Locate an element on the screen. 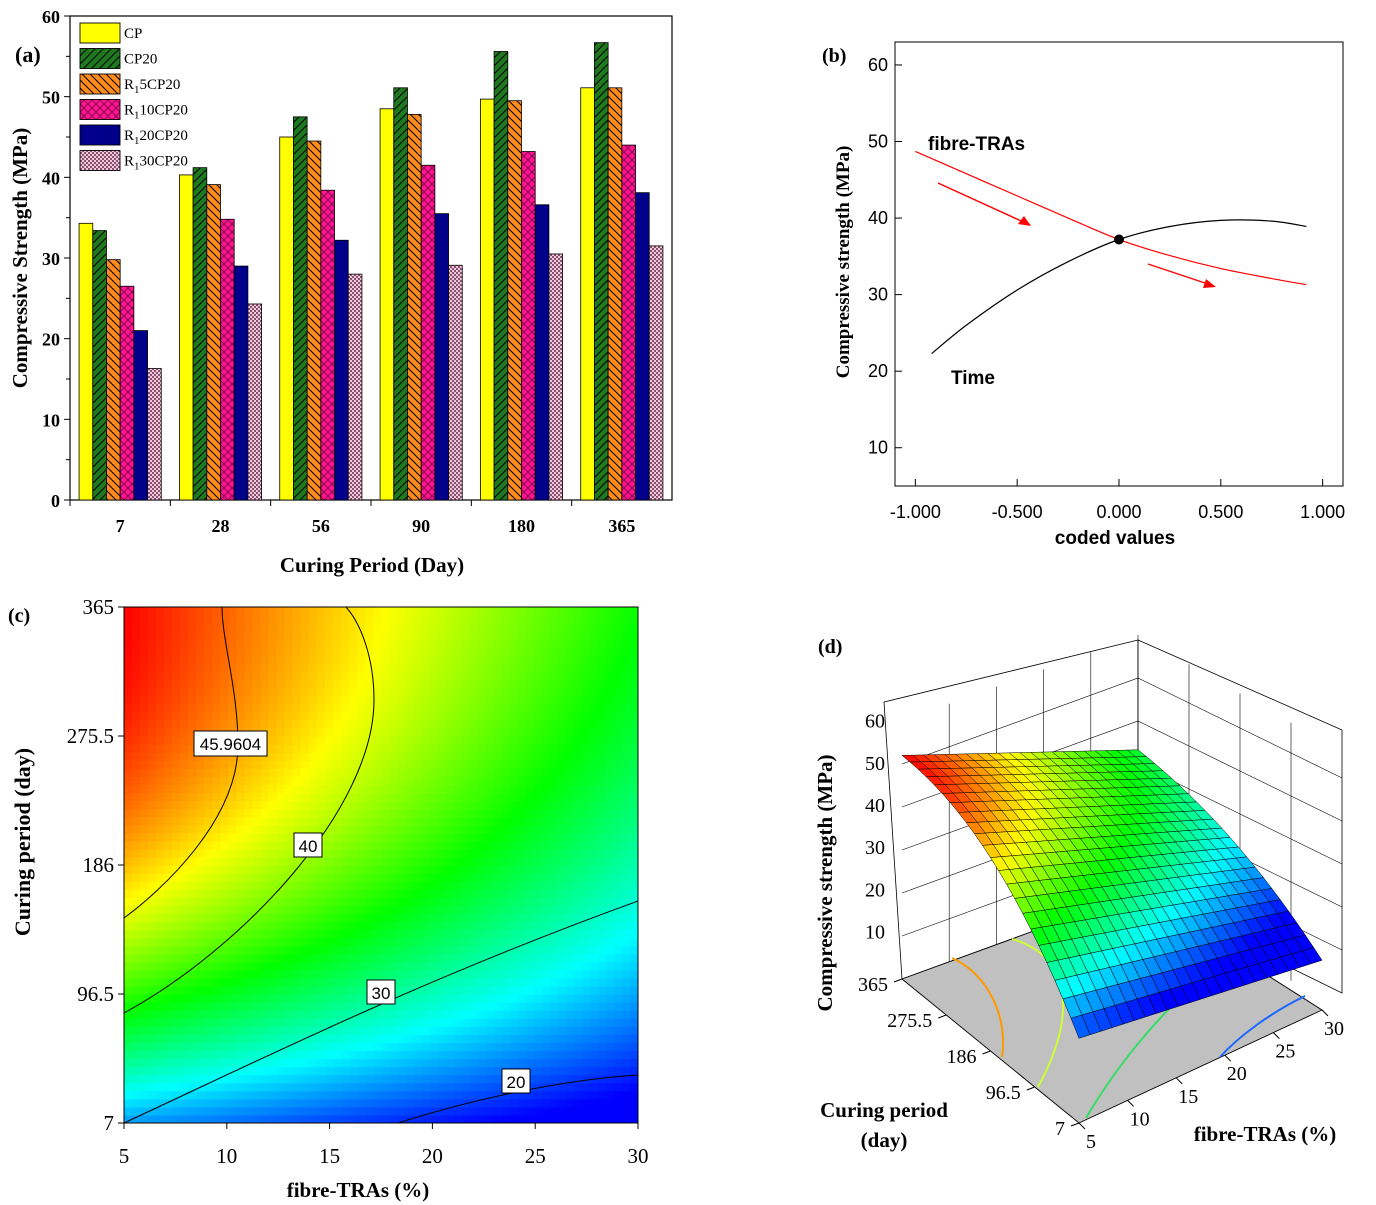 The height and width of the screenshot is (1205, 1376). z-tick-label: 20 is located at coordinates (875, 890).